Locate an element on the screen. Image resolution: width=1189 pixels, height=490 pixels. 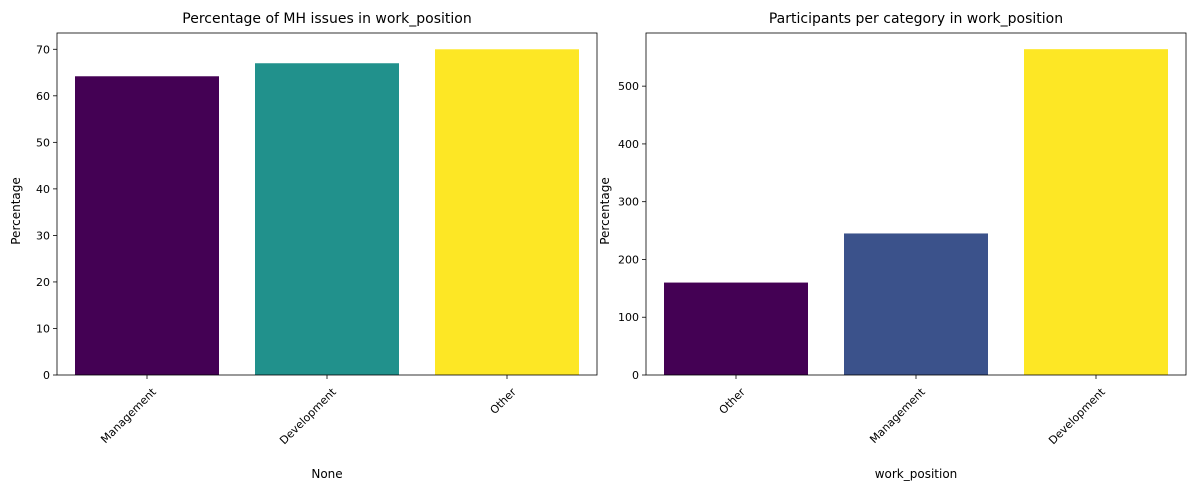
y-tick-label: 60 is located at coordinates (43, 96).